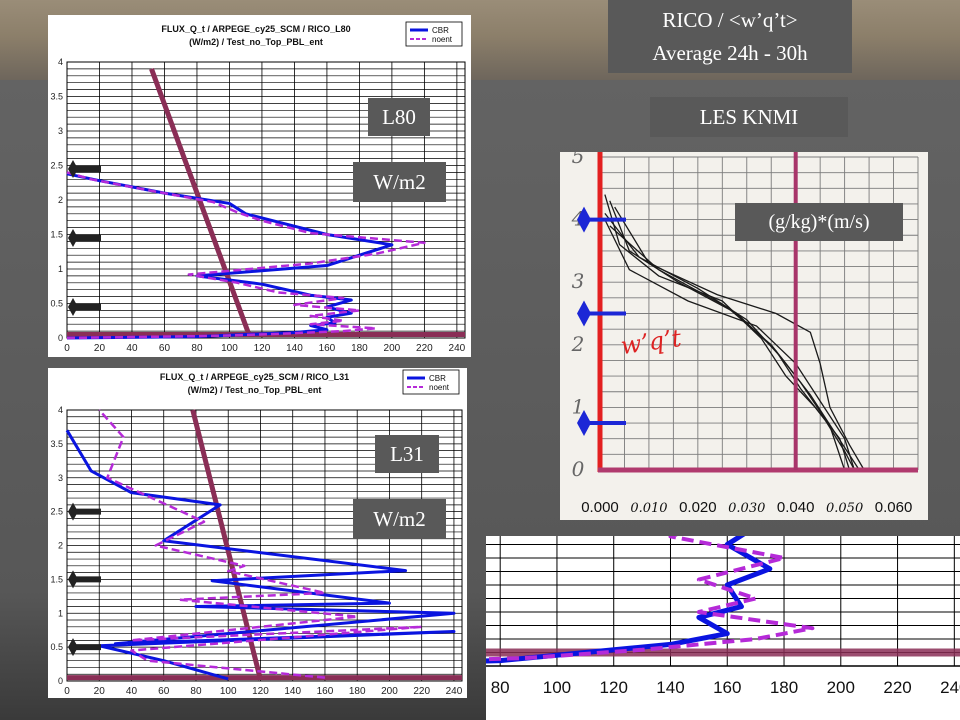 This screenshot has width=960, height=720. Describe the element at coordinates (578, 281) in the screenshot. I see `les-y-tick-label: 3` at that location.